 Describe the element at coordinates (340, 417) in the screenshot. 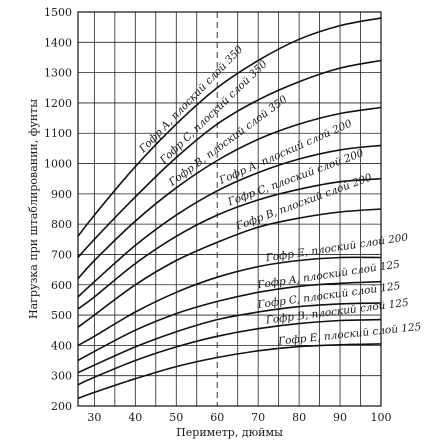

I see `x-tick-label: 90` at that location.